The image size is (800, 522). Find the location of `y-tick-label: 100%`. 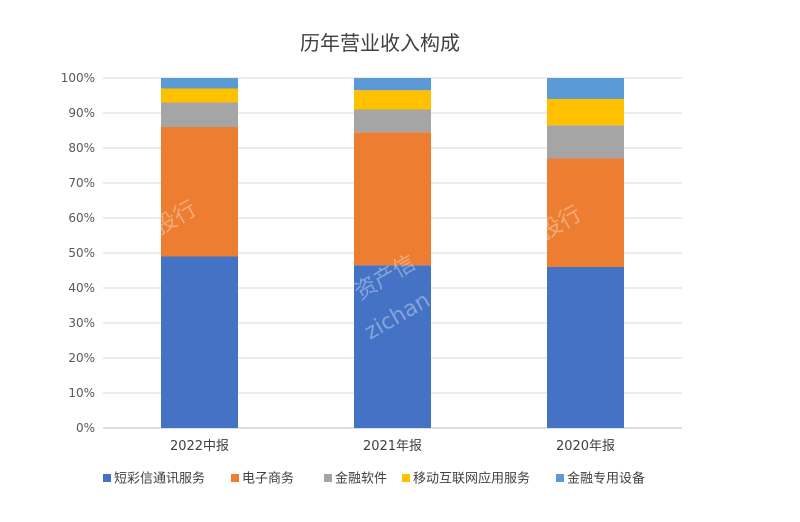

y-tick-label: 100% is located at coordinates (78, 78).